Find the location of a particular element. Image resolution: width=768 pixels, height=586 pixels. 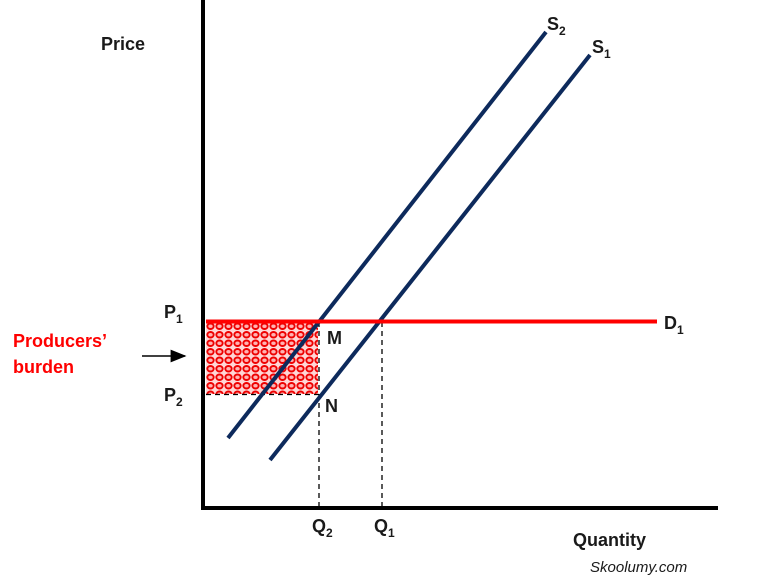

p2-label: P2 is located at coordinates (173, 397).